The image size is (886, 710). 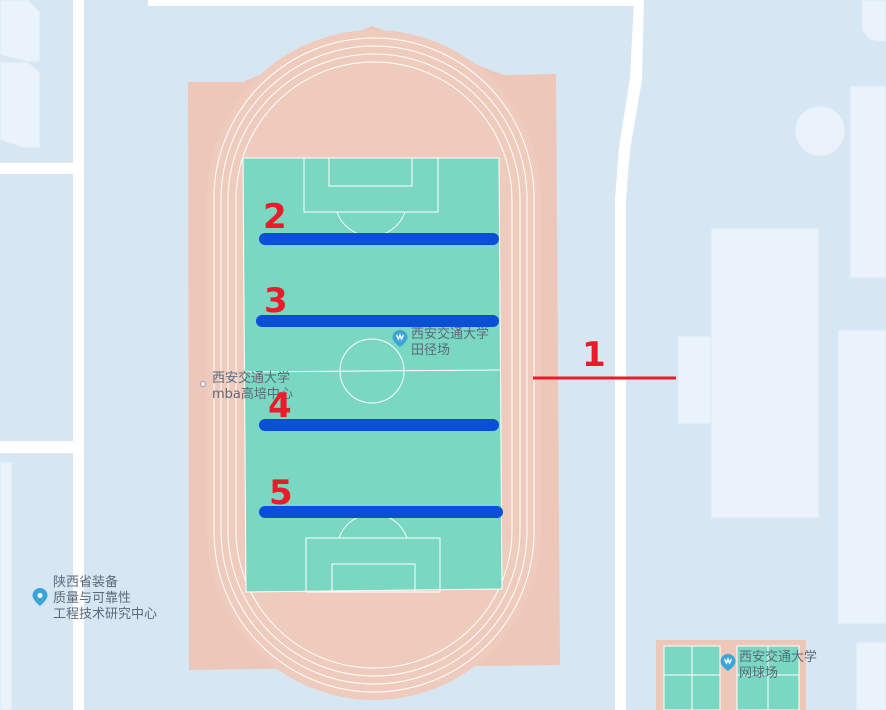 What do you see at coordinates (694, 380) in the screenshot?
I see `building-east-annex` at bounding box center [694, 380].